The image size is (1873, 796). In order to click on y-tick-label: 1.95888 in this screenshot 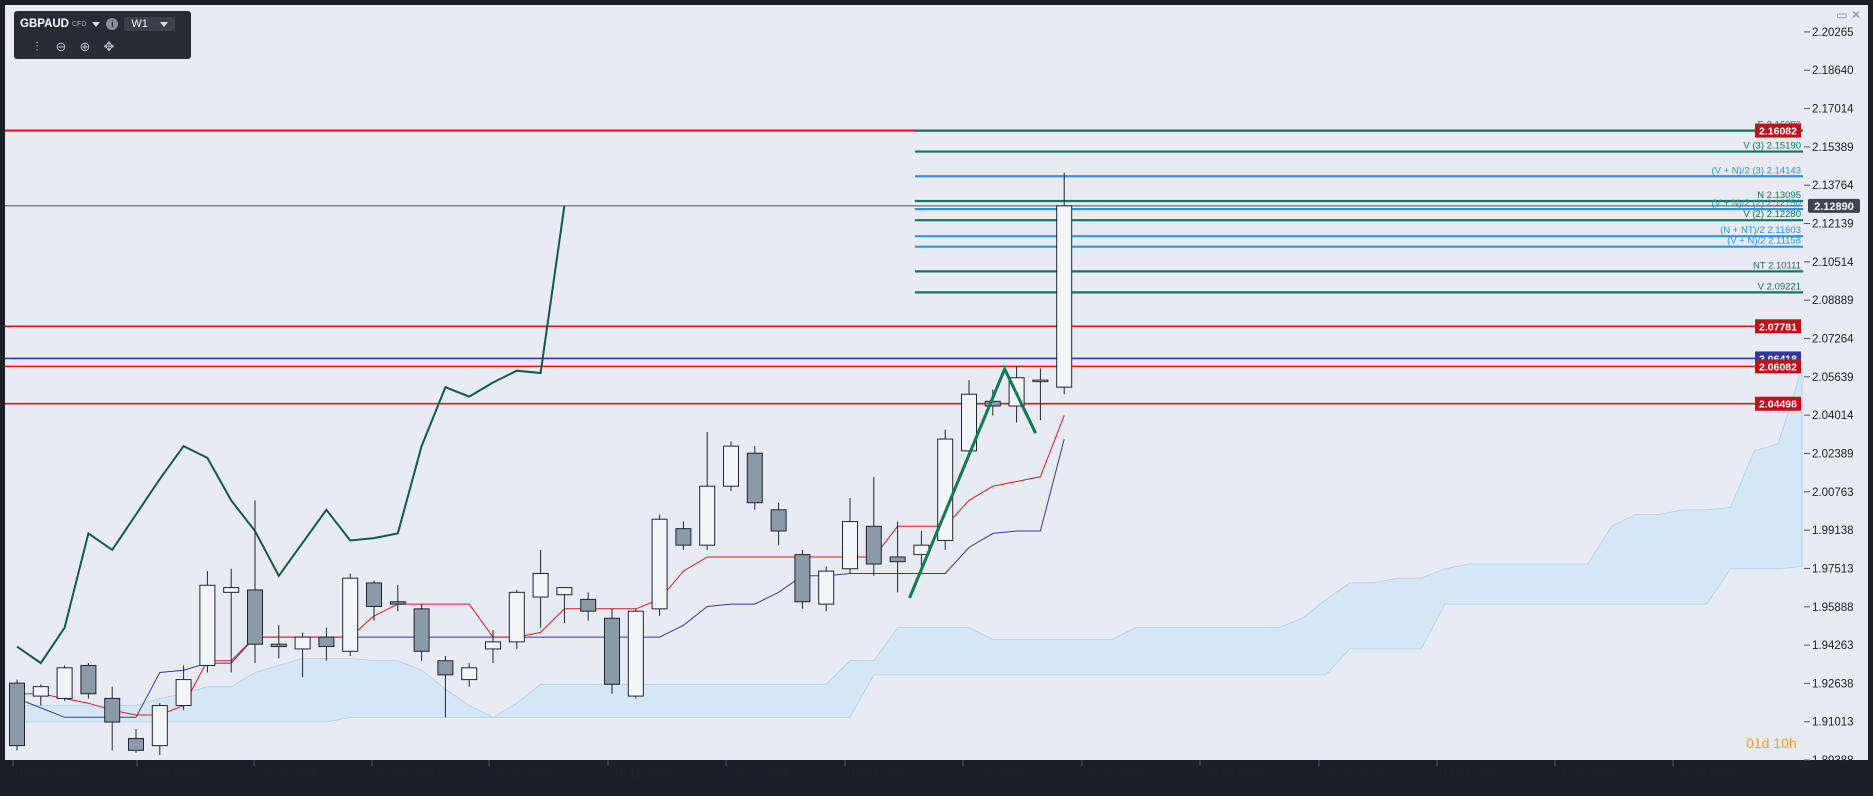, I will do `click(1833, 608)`.